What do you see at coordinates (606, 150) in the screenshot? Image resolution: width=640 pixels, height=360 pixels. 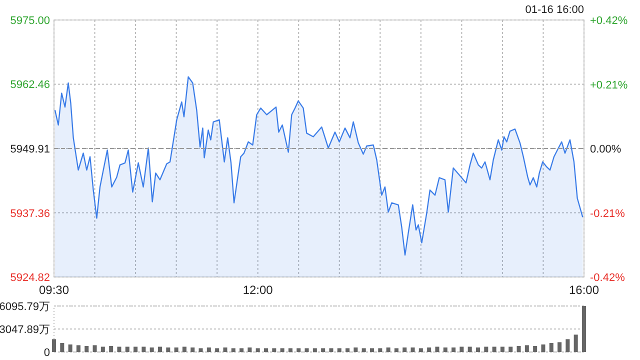 I see `y2-tick-label: 0.00%` at bounding box center [606, 150].